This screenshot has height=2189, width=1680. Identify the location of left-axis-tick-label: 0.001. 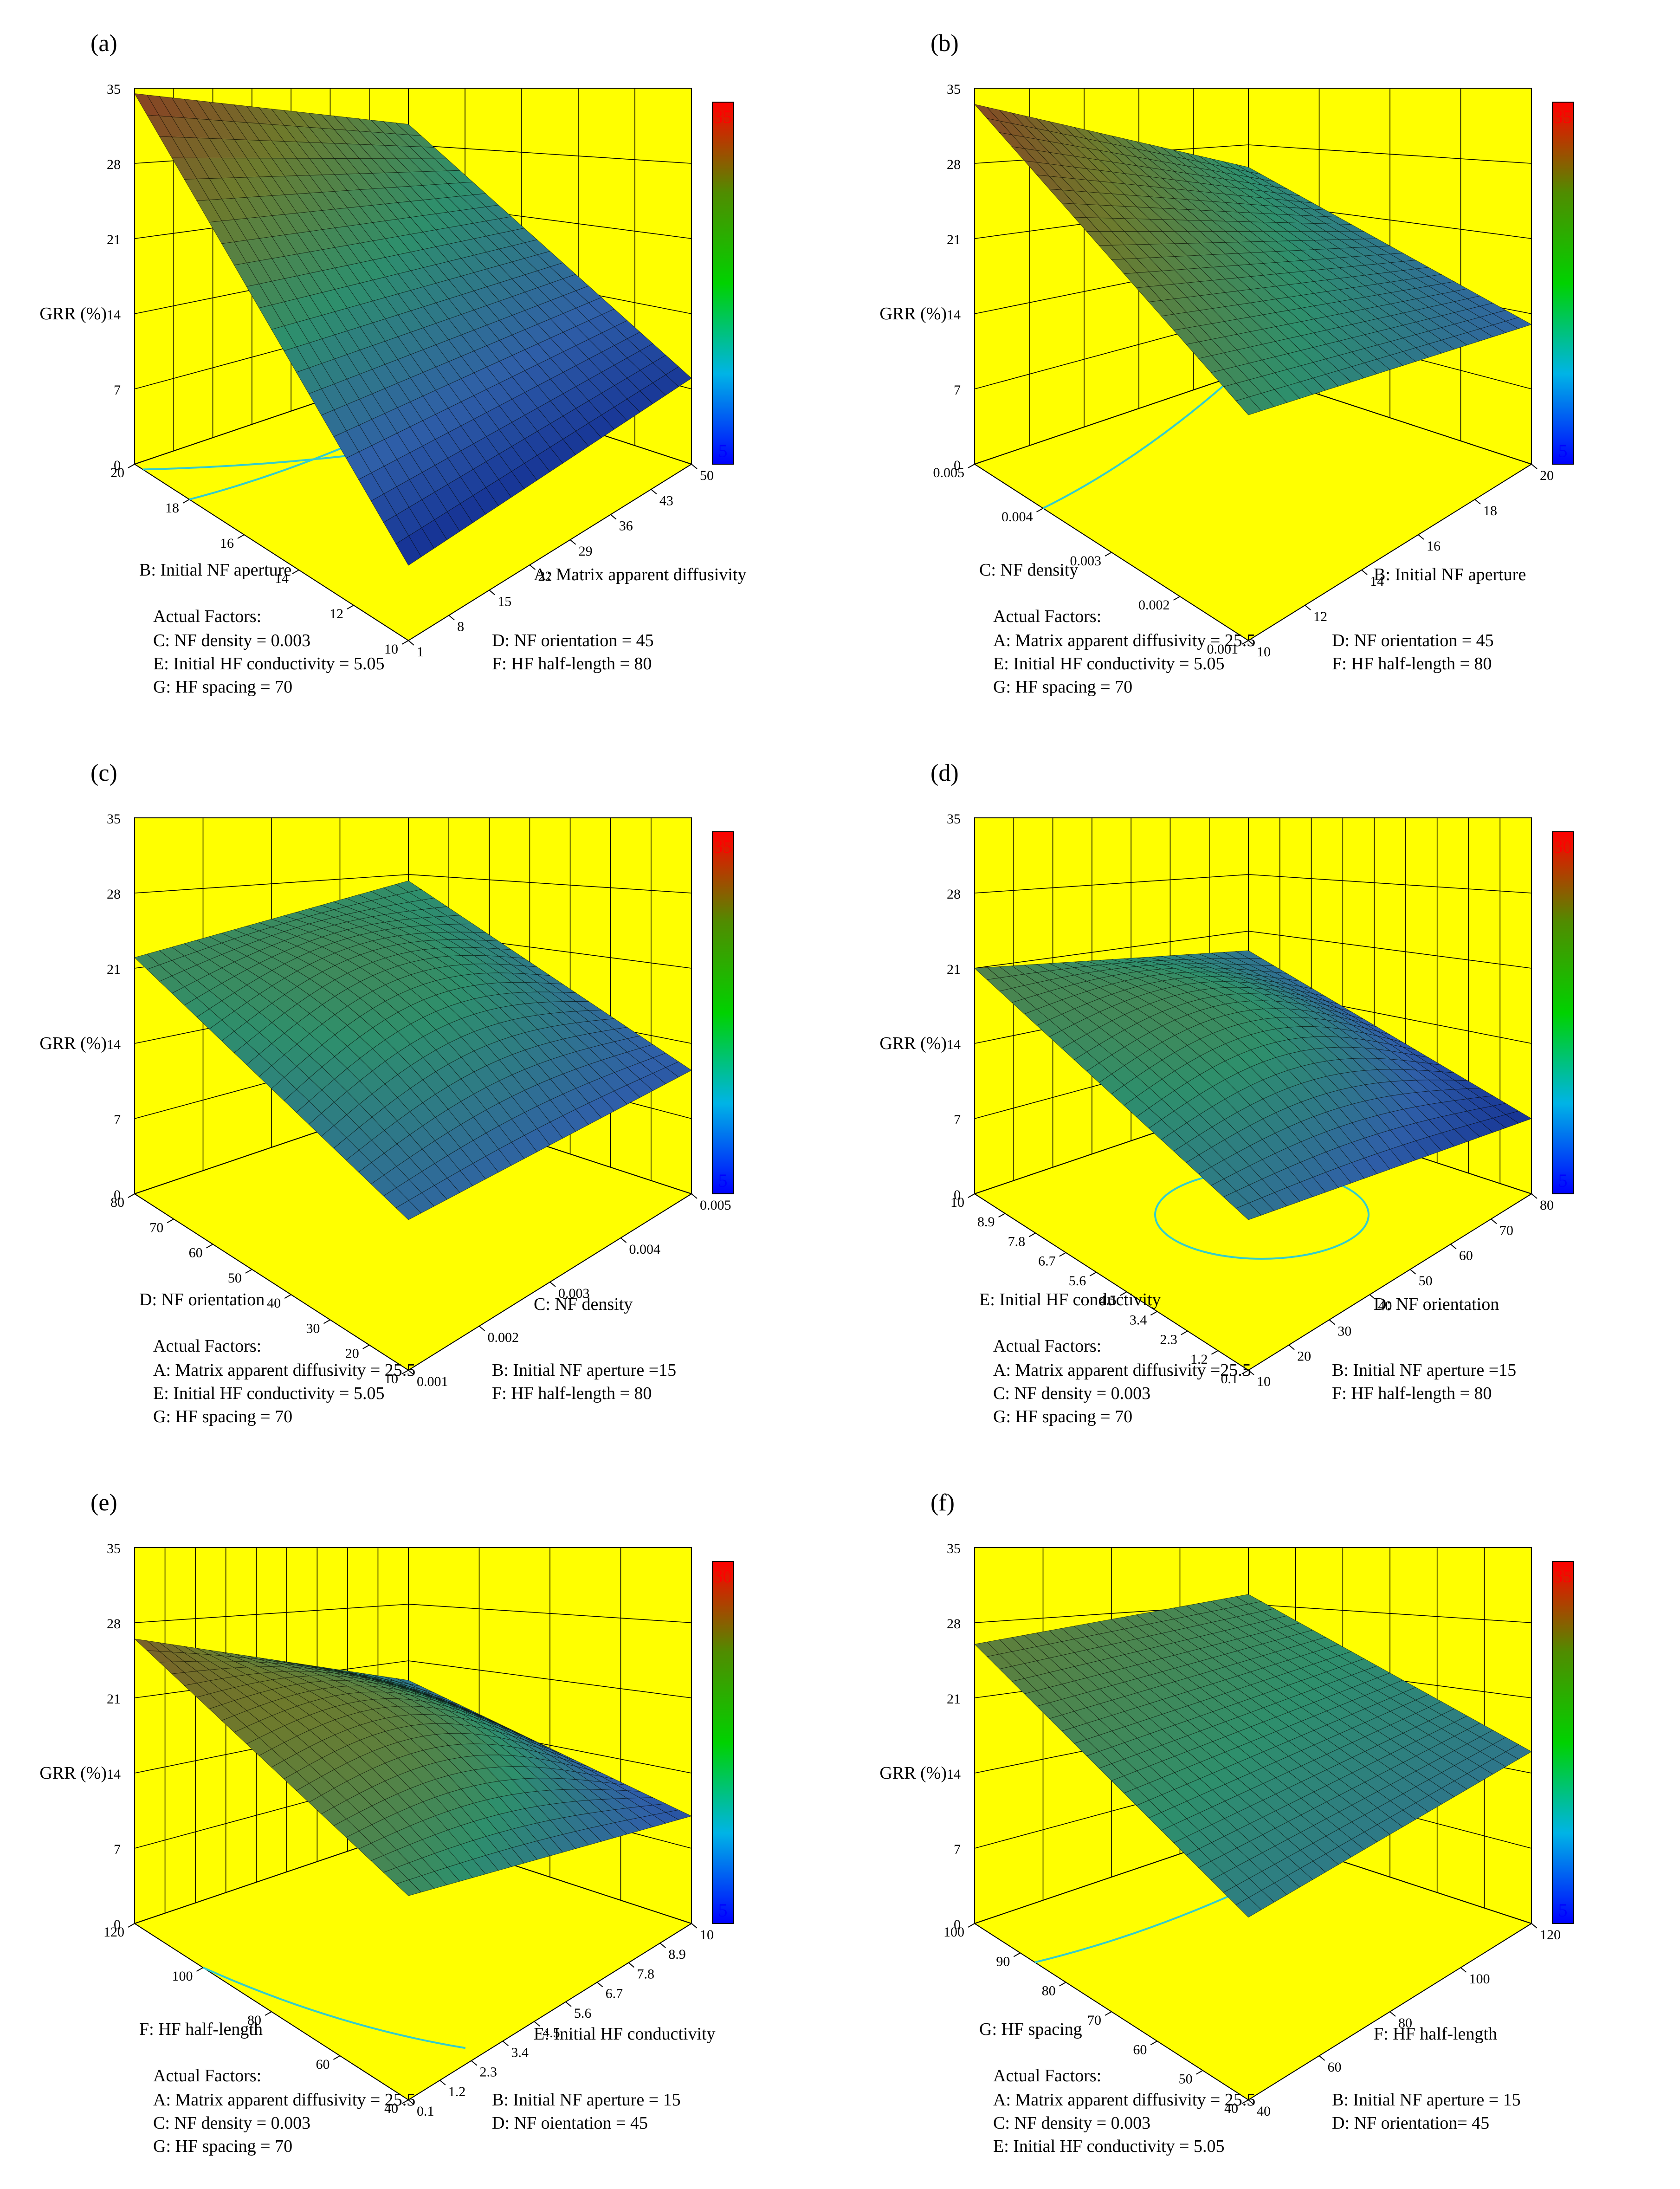
(1223, 649).